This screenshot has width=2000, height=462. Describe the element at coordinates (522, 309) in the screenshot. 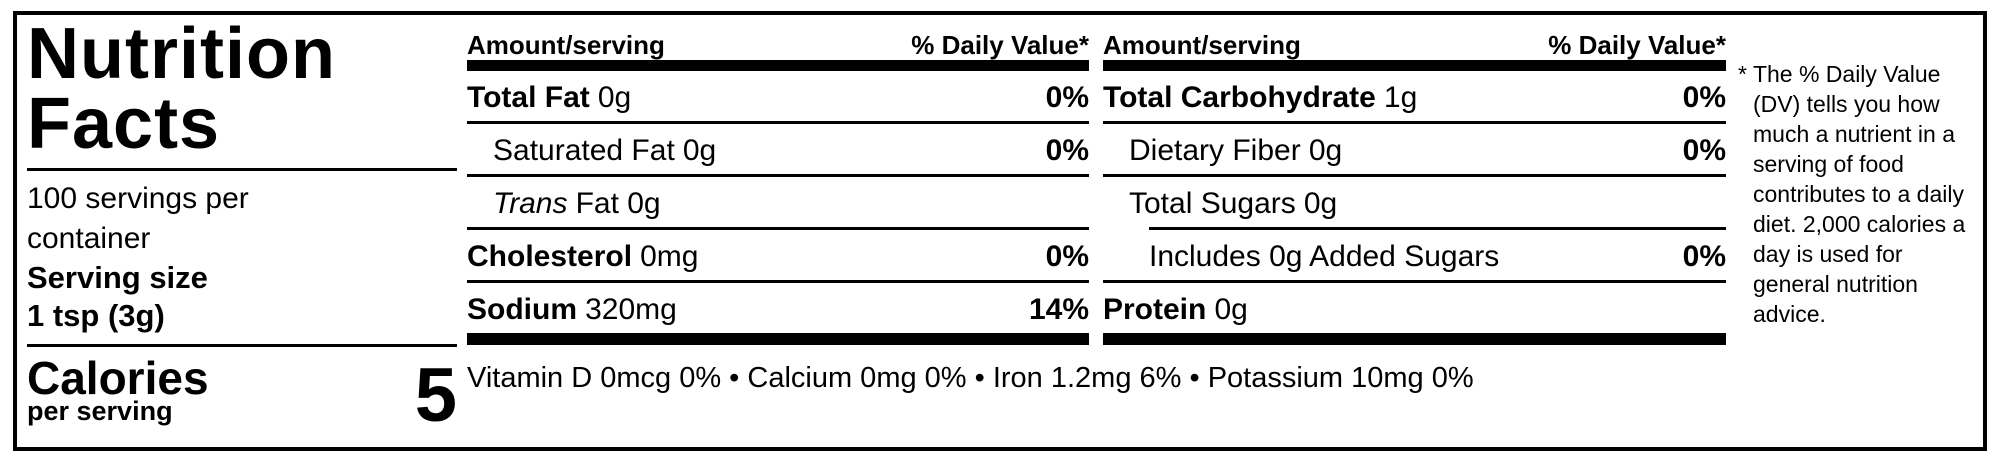

I see `nutrient-name: Sodium` at that location.